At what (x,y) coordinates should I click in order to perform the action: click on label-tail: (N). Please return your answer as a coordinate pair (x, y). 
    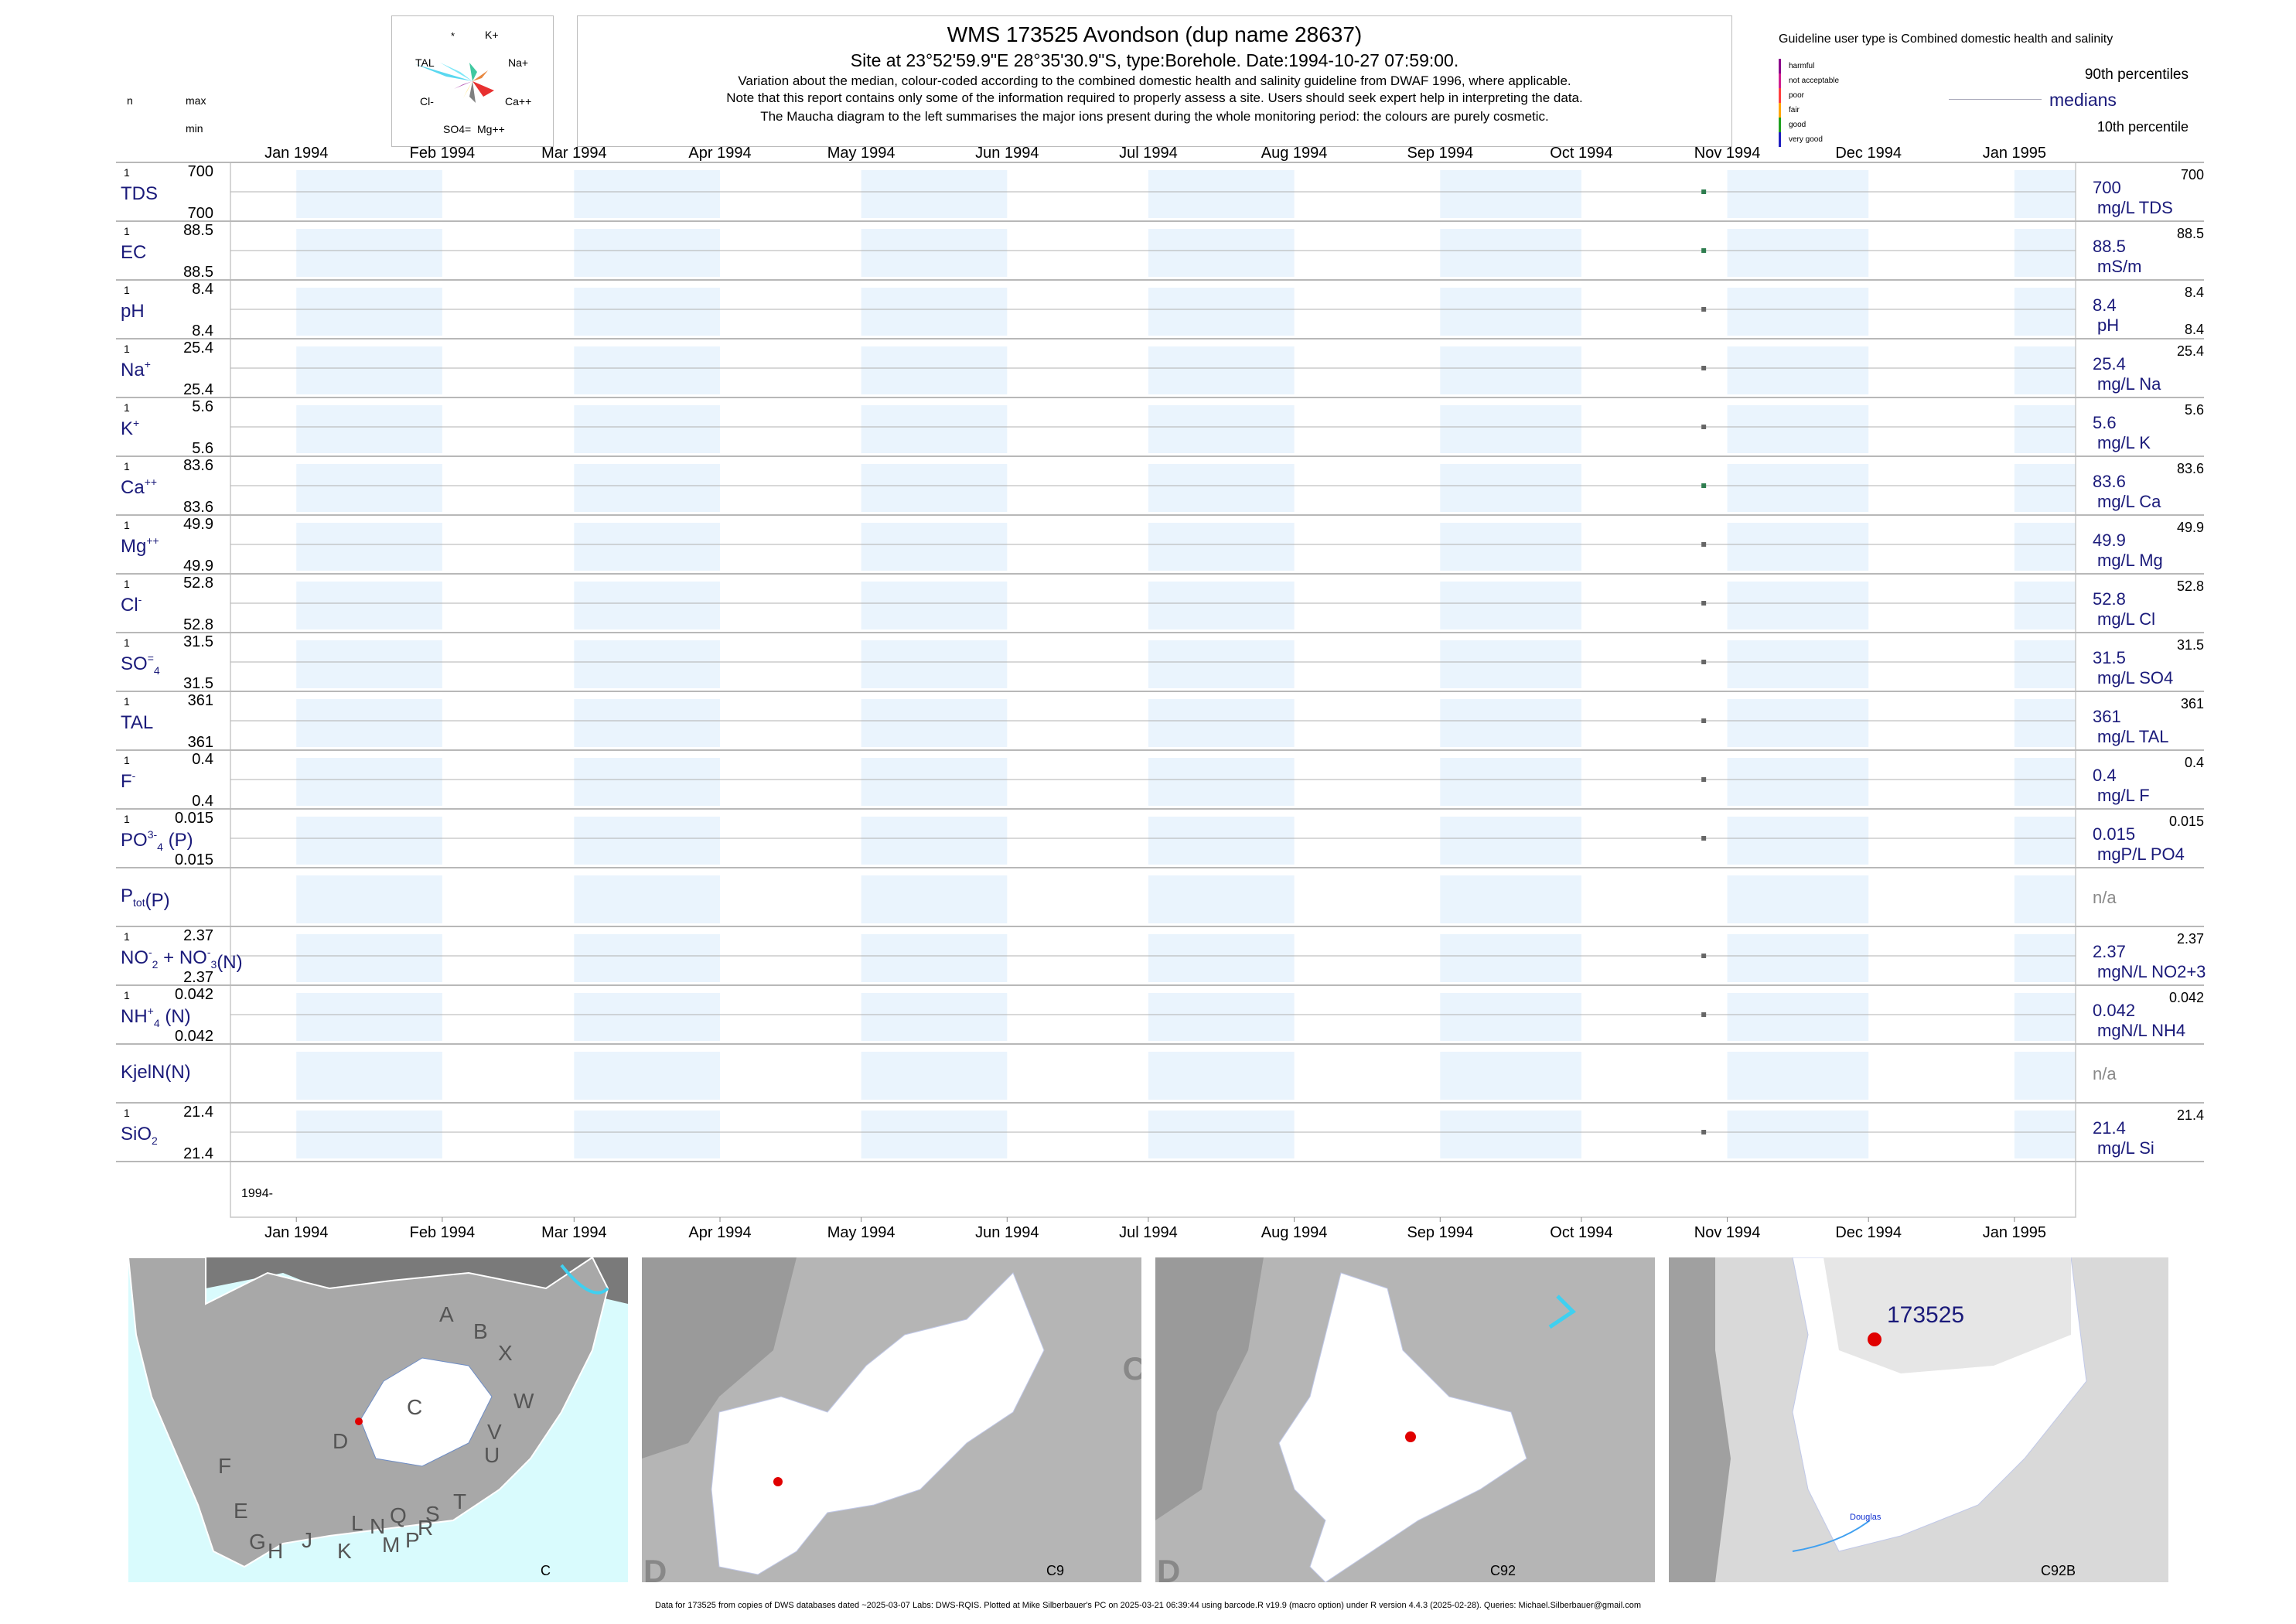
    Looking at the image, I should click on (177, 1016).